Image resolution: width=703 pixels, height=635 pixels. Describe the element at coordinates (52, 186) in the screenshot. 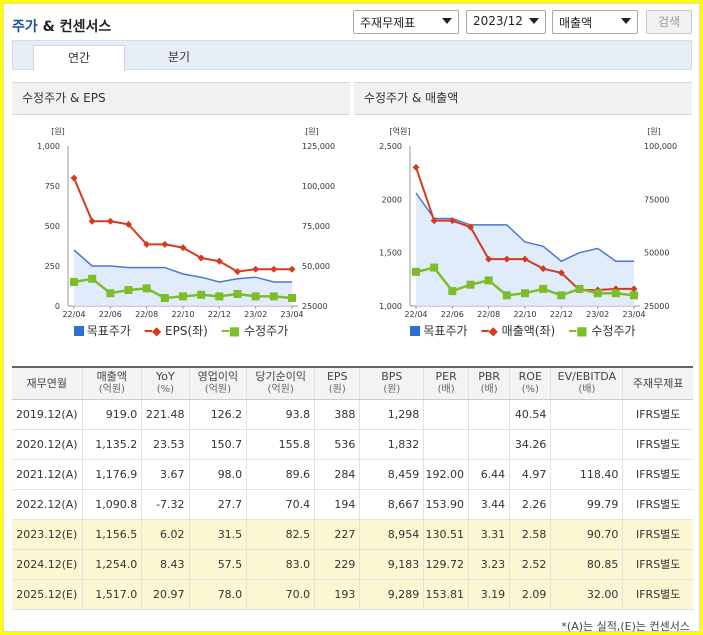

I see `left-tick-label: 750` at that location.